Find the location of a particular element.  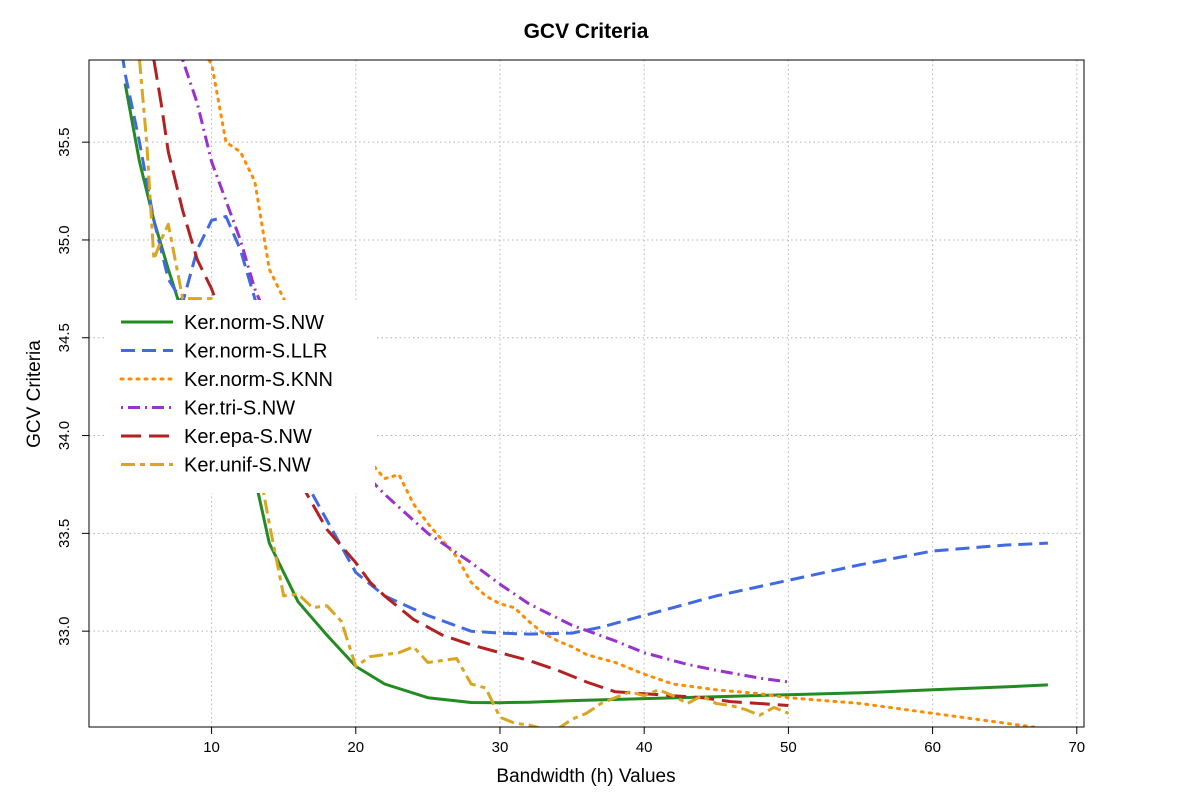

legend-label: Ker.norm-S.LLR is located at coordinates (255, 352).